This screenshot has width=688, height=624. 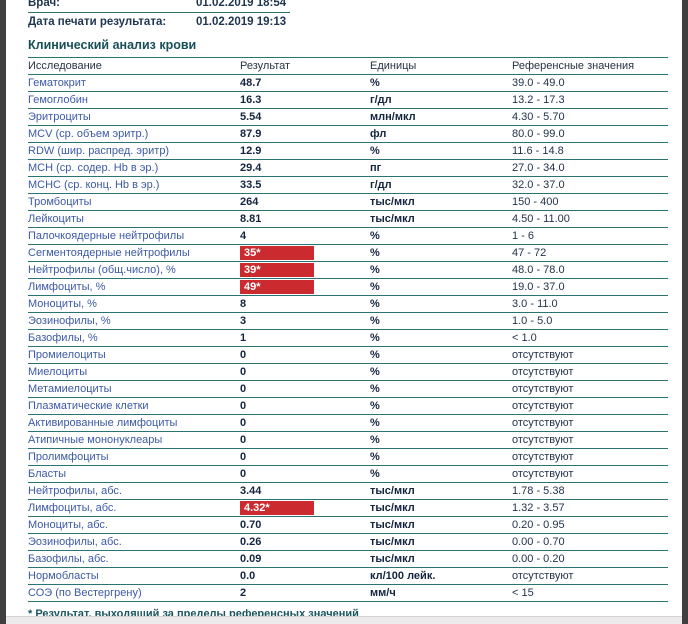 I want to click on table-row: Гематокрит 48.7 % 39.0 - 49.0, so click(x=348, y=83).